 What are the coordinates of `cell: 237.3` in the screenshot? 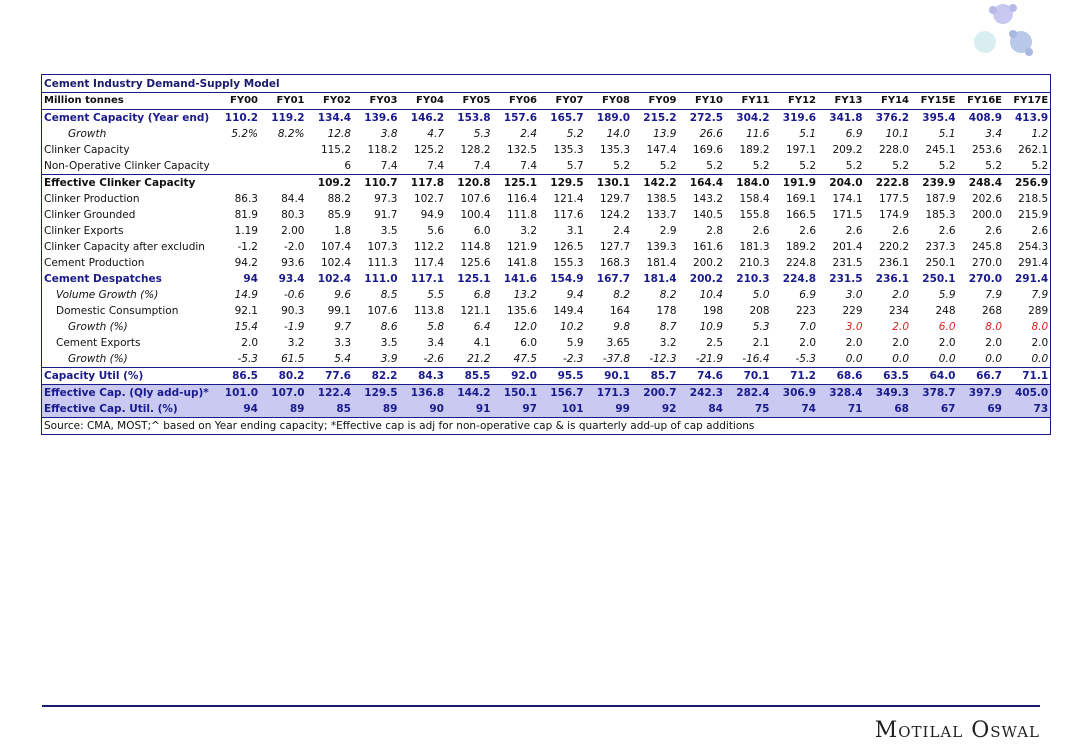 It's located at (940, 247).